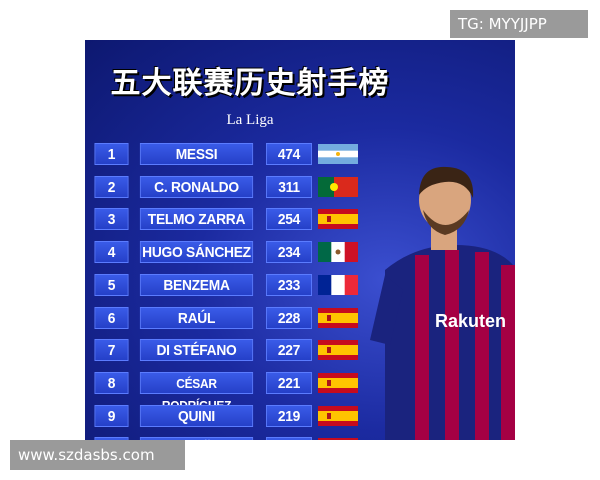  Describe the element at coordinates (196, 154) in the screenshot. I see `player-name: MESSI` at that location.